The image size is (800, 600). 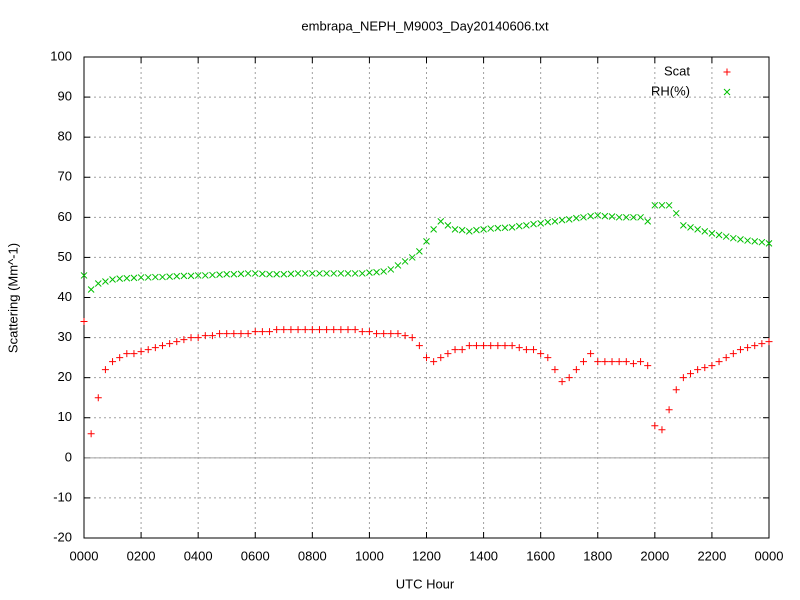 I want to click on legend-marker, so click(x=727, y=92).